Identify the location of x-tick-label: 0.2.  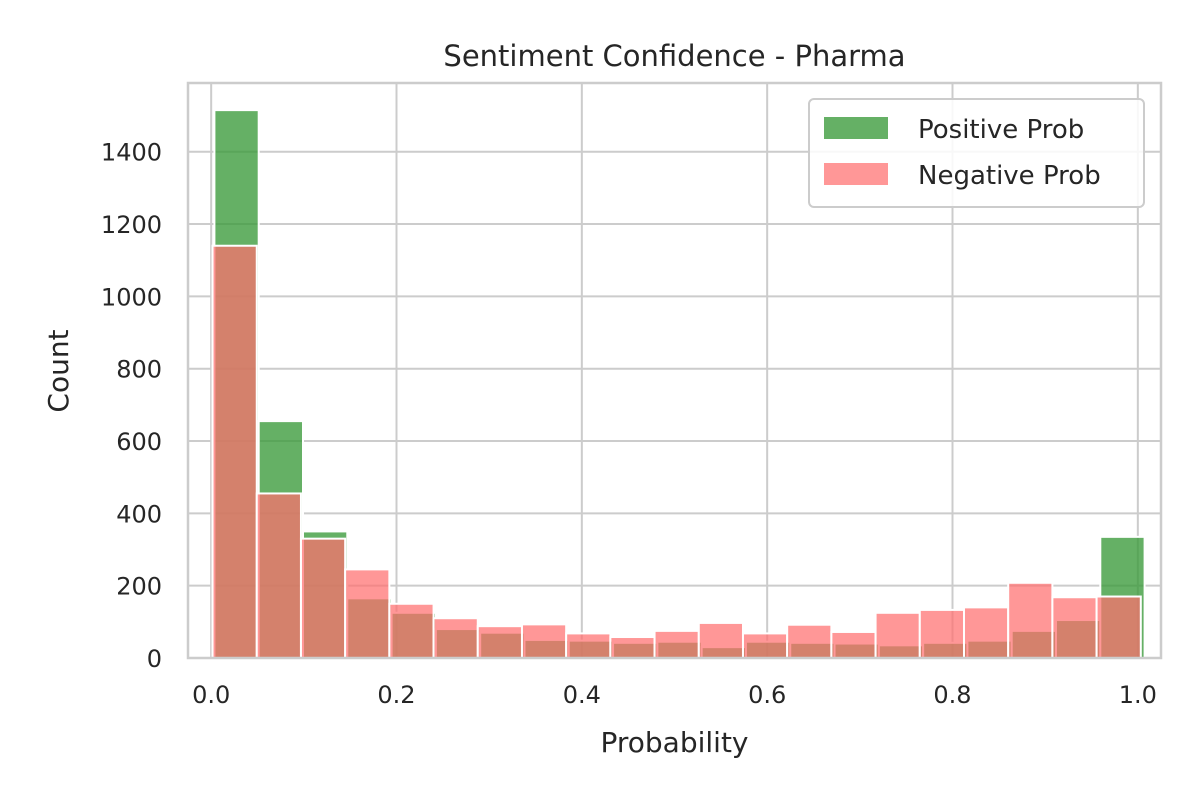
(396, 695).